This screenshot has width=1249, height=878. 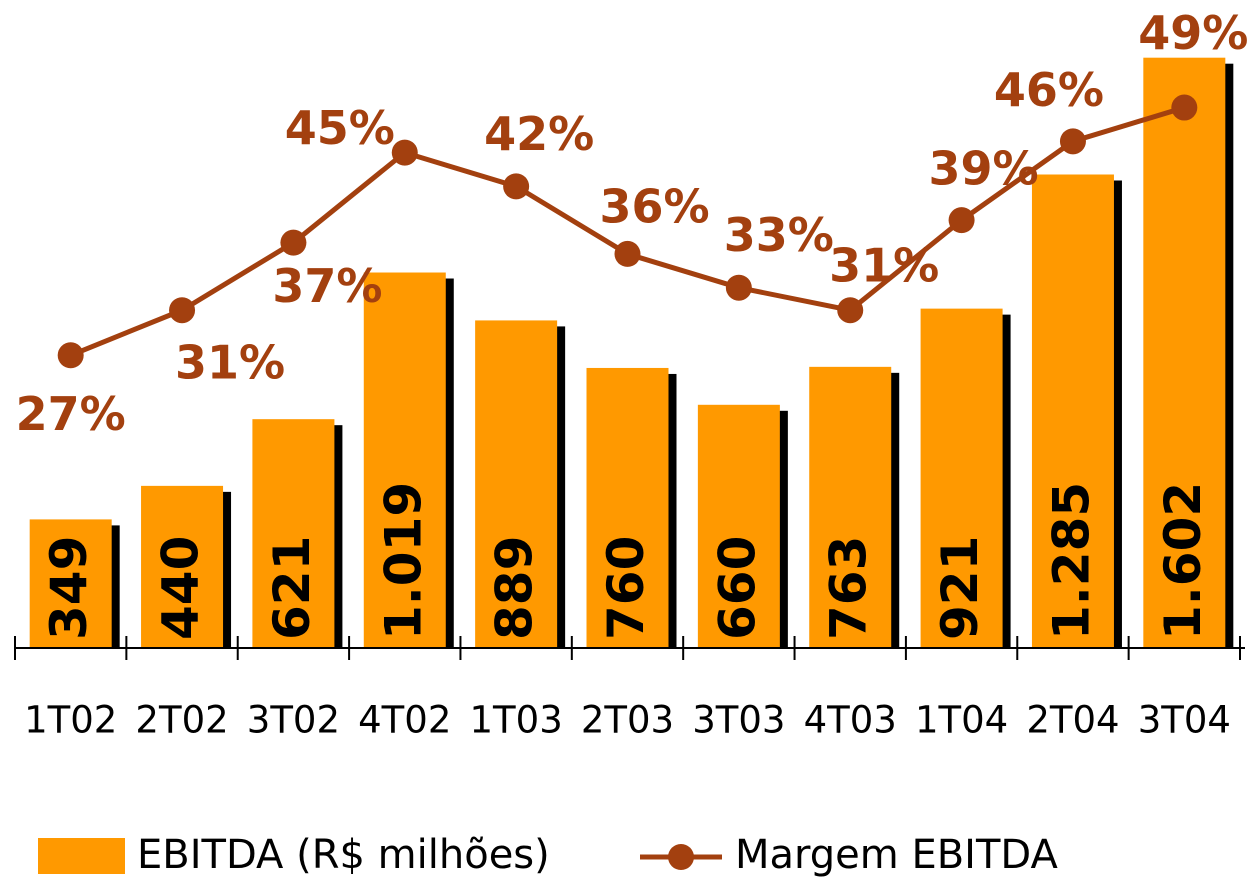 I want to click on legend-swatch-dot, so click(x=681, y=857).